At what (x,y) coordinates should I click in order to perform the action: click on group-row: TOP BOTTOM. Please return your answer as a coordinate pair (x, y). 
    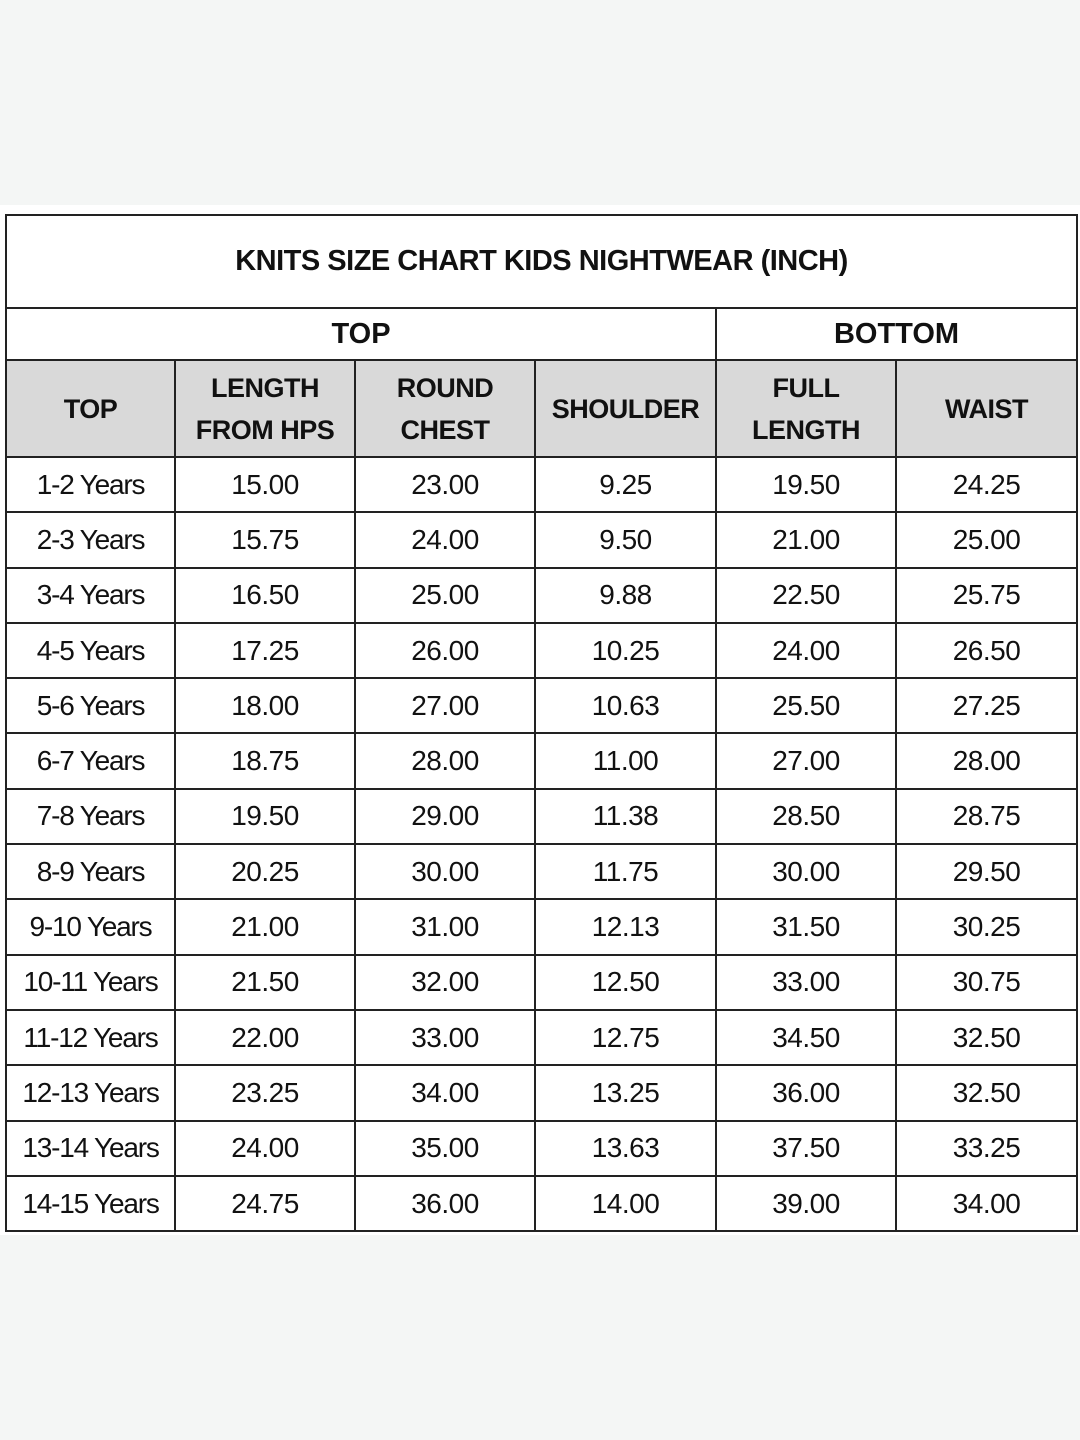
    Looking at the image, I should click on (541, 334).